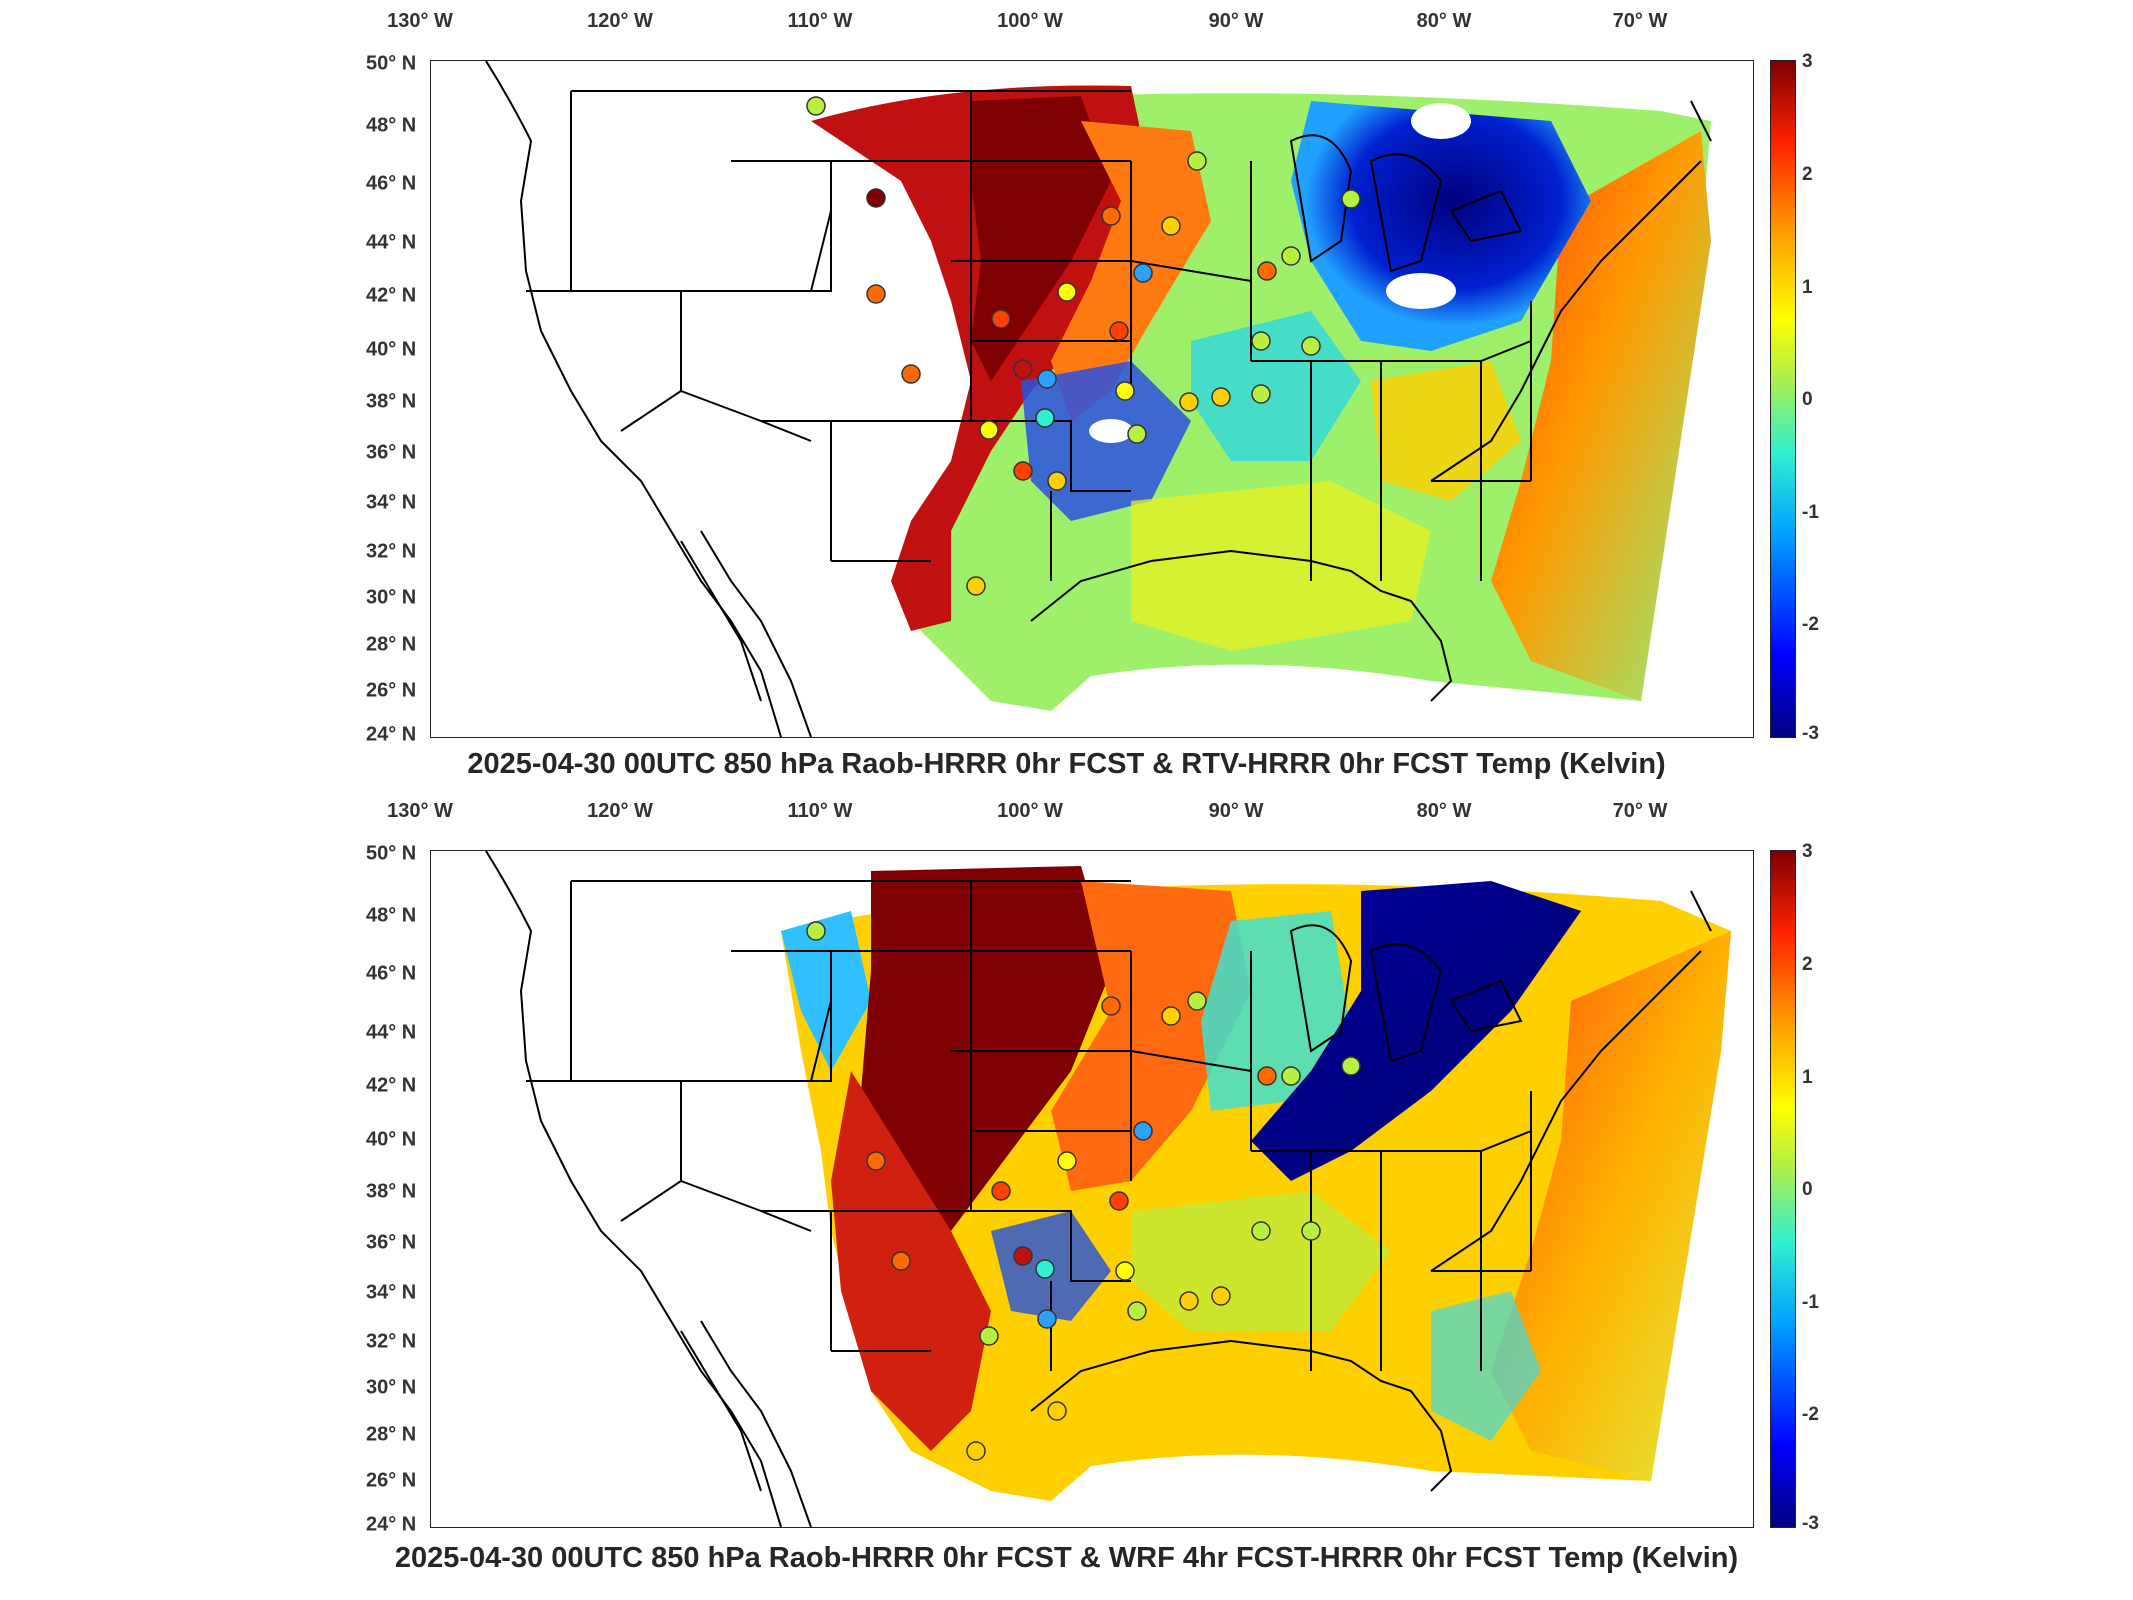 The height and width of the screenshot is (1600, 2133). What do you see at coordinates (1783, 399) in the screenshot?
I see `colorbar` at bounding box center [1783, 399].